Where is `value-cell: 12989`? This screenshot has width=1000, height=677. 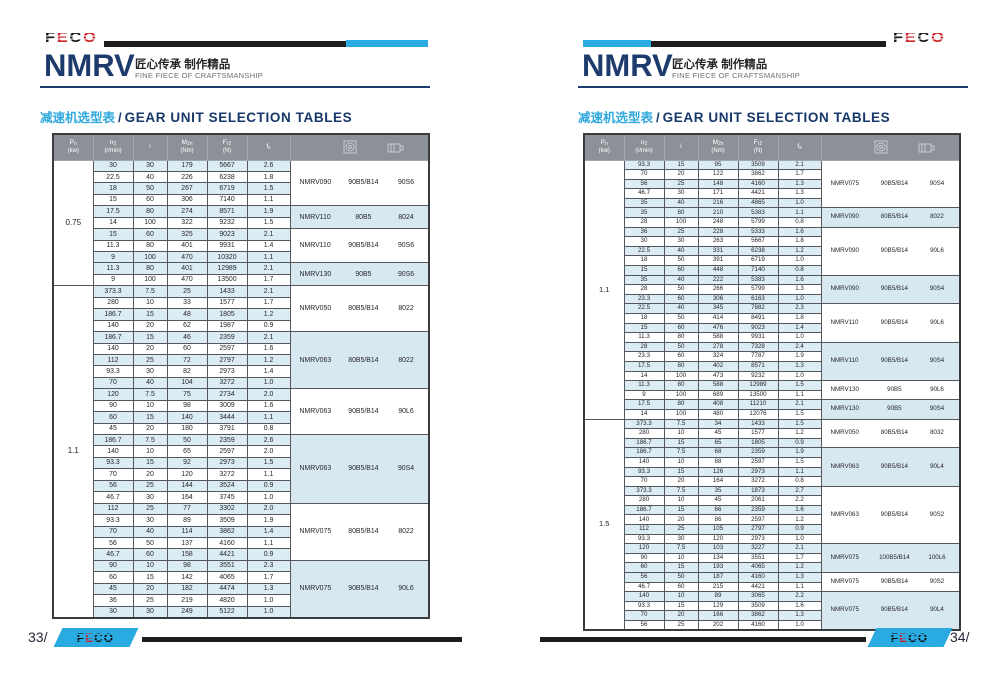 value-cell: 12989 is located at coordinates (758, 385).